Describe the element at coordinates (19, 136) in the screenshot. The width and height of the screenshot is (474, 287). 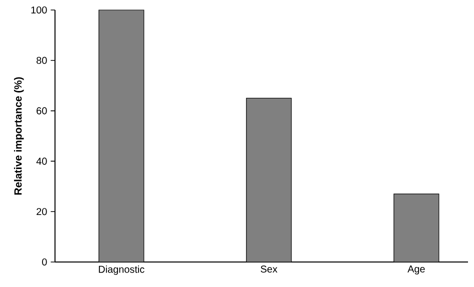
I see `y-axis-title: Relative importance (%)` at that location.